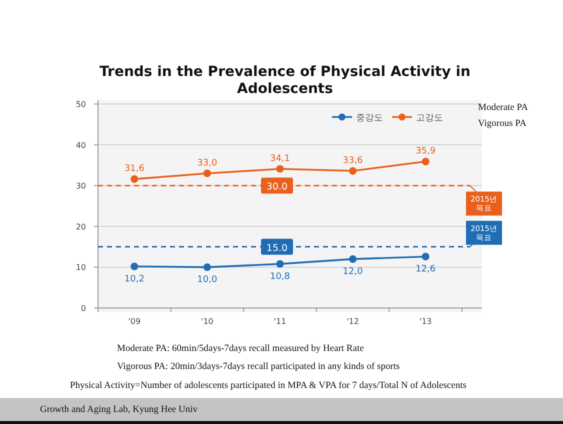 This screenshot has height=424, width=563. Describe the element at coordinates (134, 321) in the screenshot. I see `x-tick-label: '09` at that location.